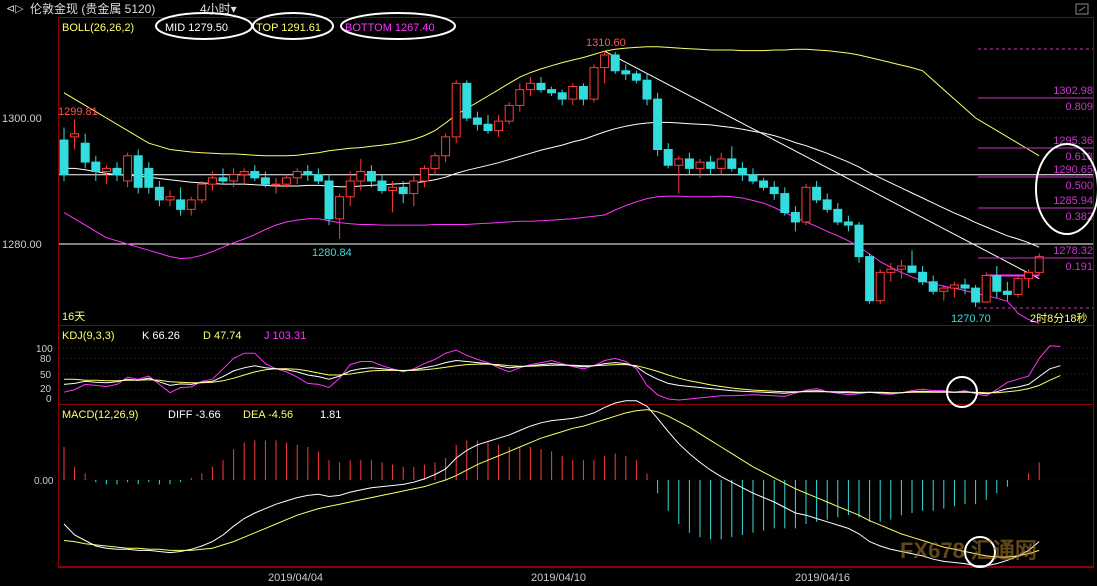 The width and height of the screenshot is (1097, 586). I want to click on kdj-k-value: K 66.26, so click(161, 336).